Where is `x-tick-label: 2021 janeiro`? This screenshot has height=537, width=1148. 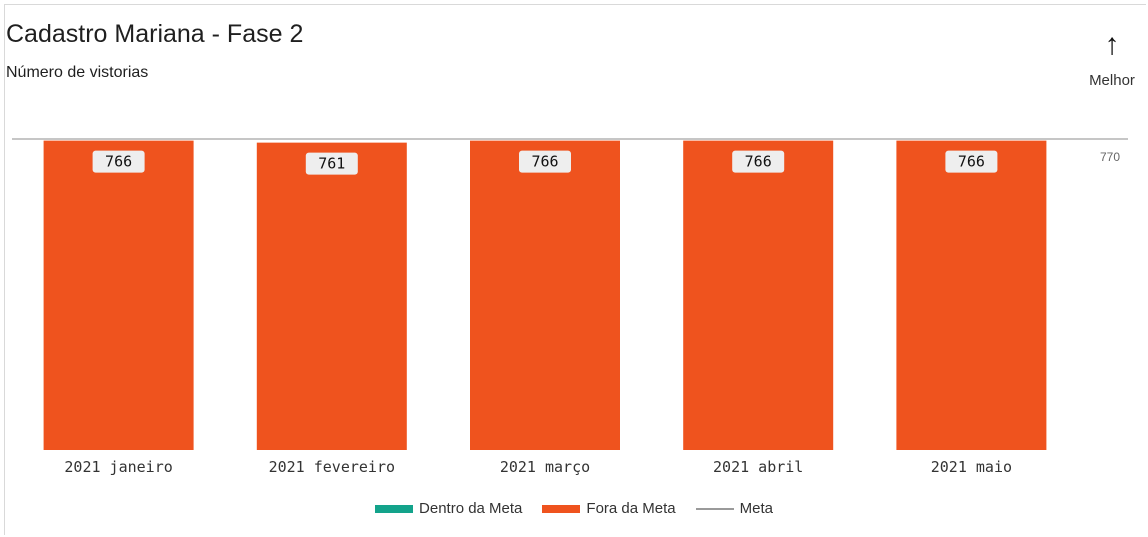
x-tick-label: 2021 janeiro is located at coordinates (118, 467).